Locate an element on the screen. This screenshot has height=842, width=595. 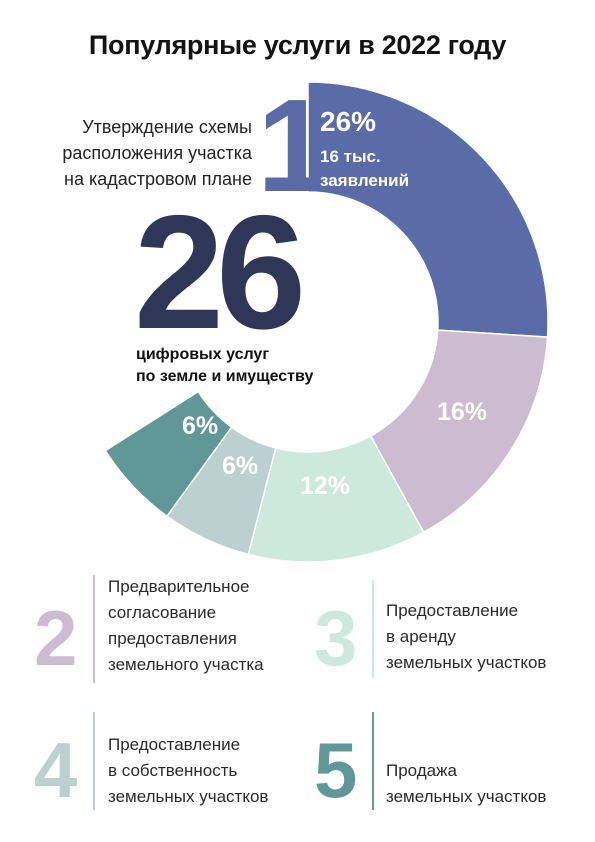
center-subtitle-line2: по земле и имуществу is located at coordinates (225, 376).